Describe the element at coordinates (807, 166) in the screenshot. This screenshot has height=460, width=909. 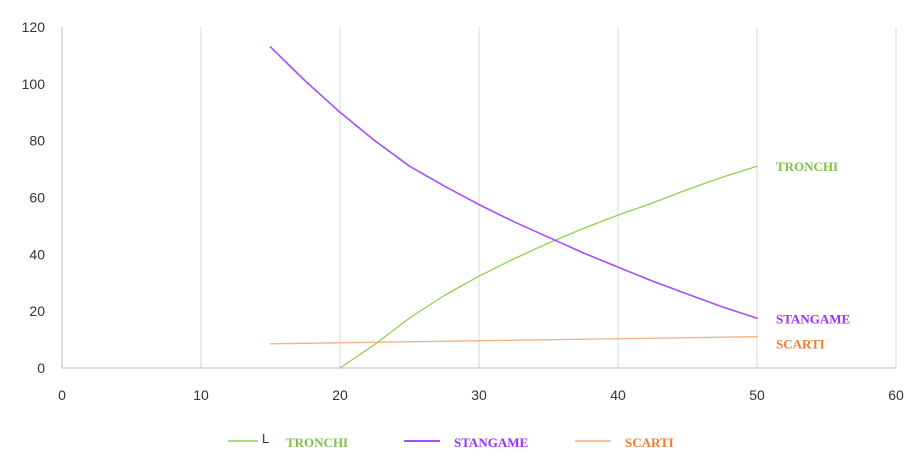
I see `series-label-tronchi: TRONCHI` at that location.